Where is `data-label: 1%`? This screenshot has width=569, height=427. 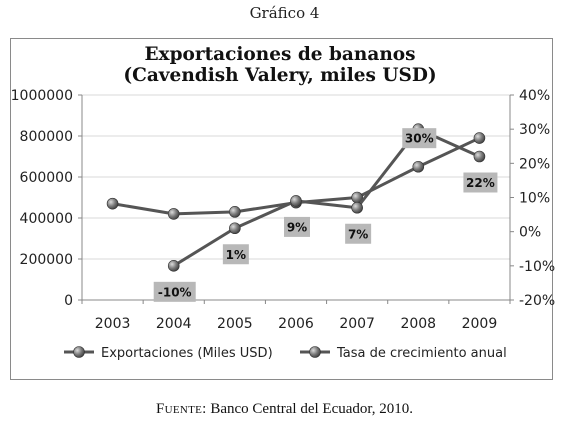 data-label: 1% is located at coordinates (235, 254).